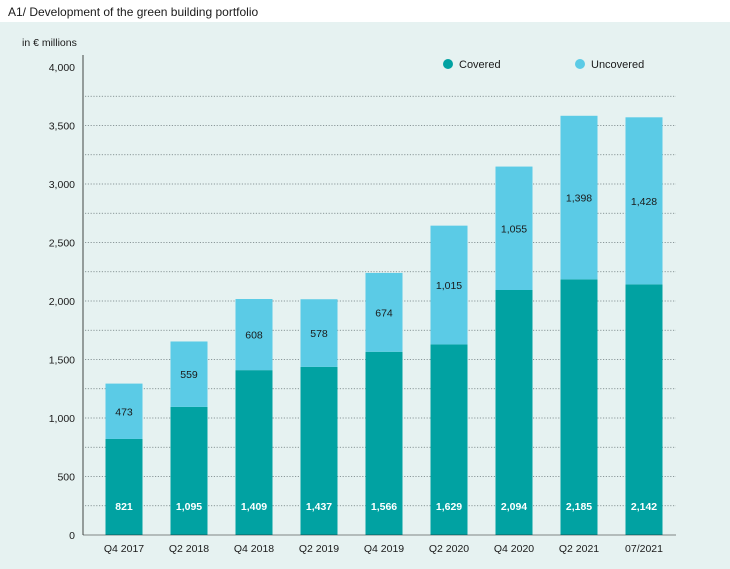  I want to click on data-label-uncovered: 1,055, so click(514, 229).